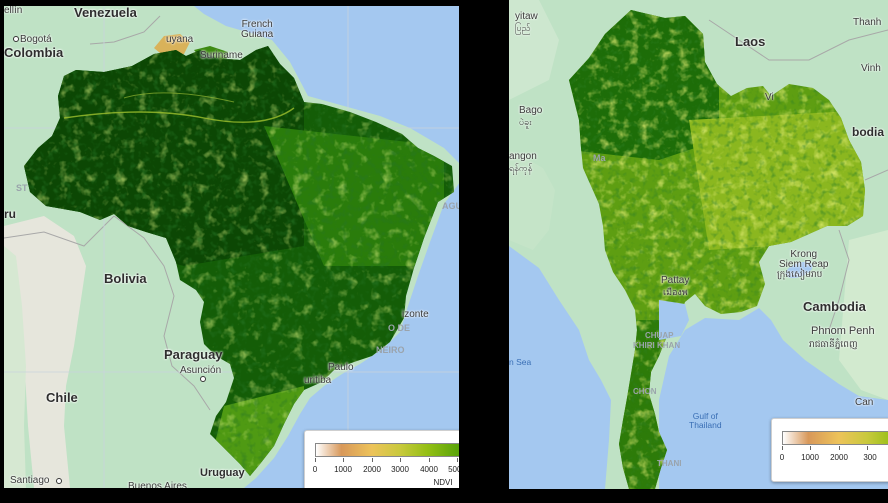 This screenshot has width=888, height=503. What do you see at coordinates (257, 29) in the screenshot?
I see `label-french-guiana: French Guiana` at bounding box center [257, 29].